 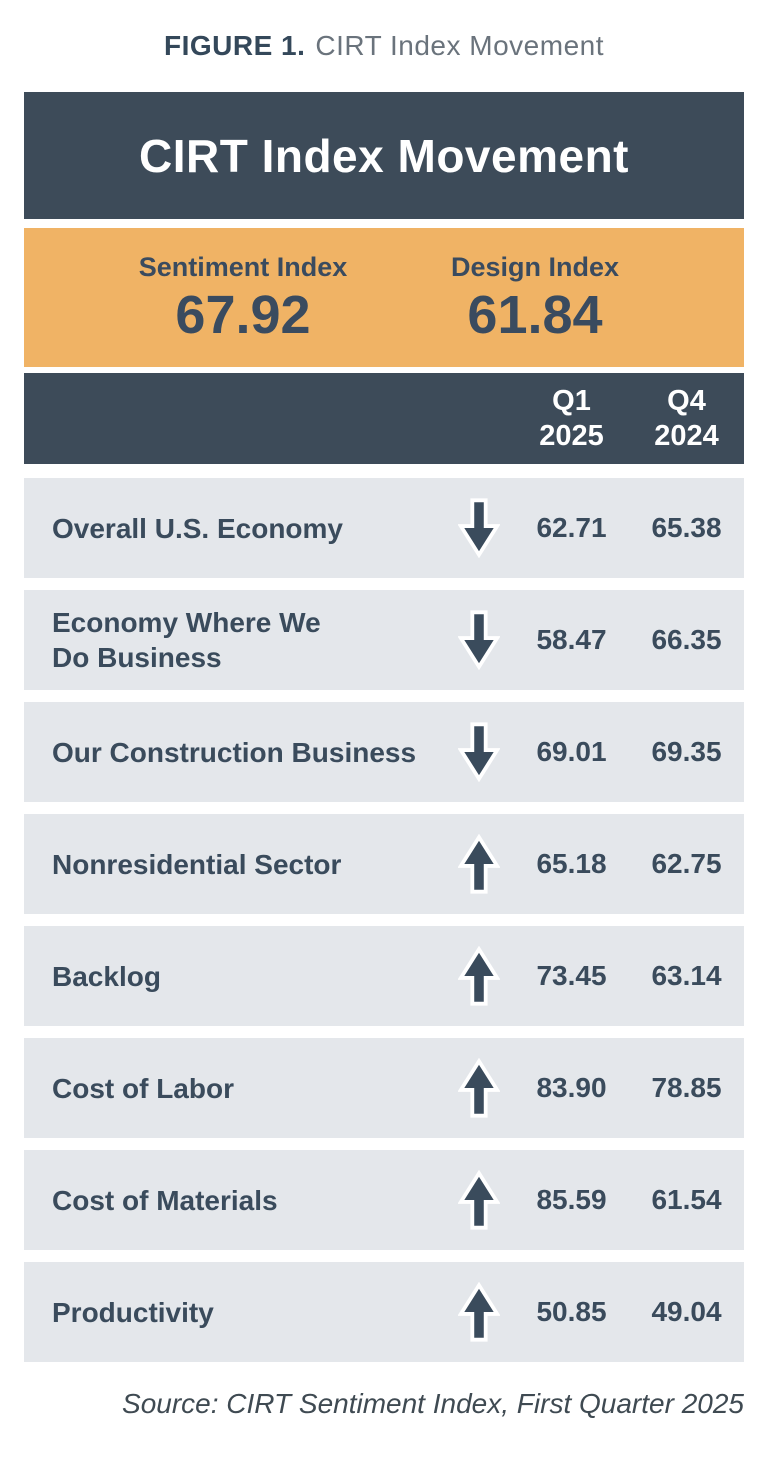 What do you see at coordinates (384, 1088) in the screenshot?
I see `table-row: Cost of Labor 83.90 78.85` at bounding box center [384, 1088].